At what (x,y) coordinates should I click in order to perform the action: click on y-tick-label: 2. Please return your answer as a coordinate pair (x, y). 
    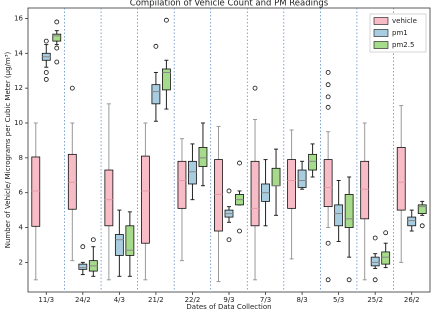
    Looking at the image, I should click on (21, 262).